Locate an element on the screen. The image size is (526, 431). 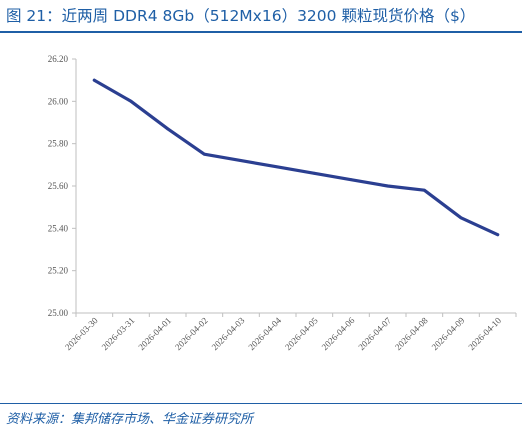
y-tick-label: 25.00 is located at coordinates (58, 313).